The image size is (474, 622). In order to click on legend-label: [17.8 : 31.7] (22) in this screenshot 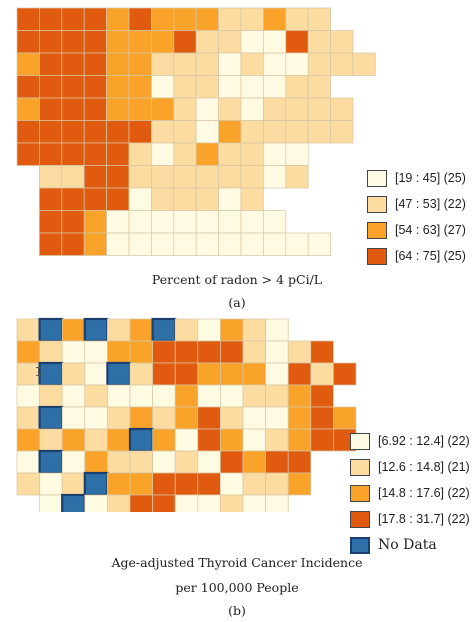, I will do `click(424, 519)`.